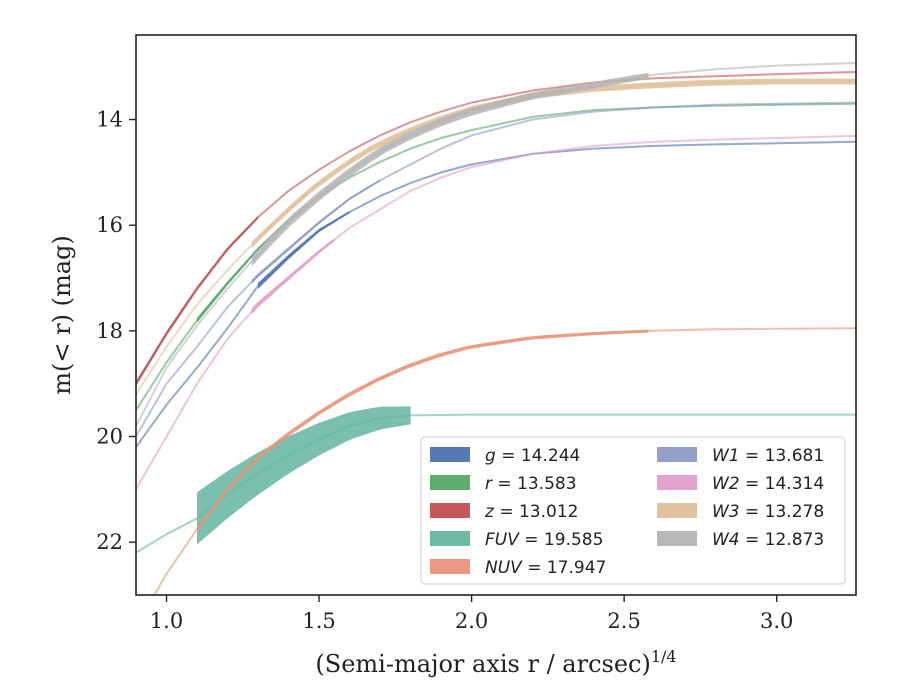 This screenshot has width=900, height=700. Describe the element at coordinates (768, 484) in the screenshot. I see `legend-entry-w2: W2 = 14.314` at that location.